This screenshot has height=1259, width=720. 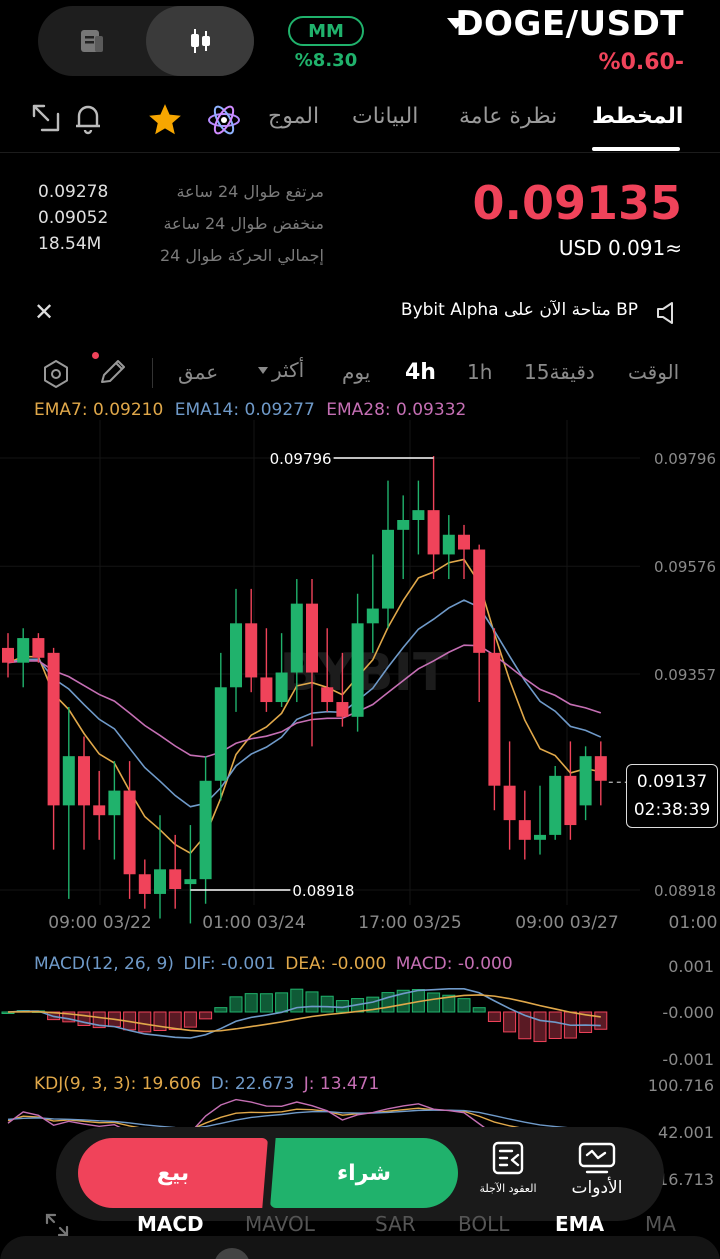 What do you see at coordinates (360, 152) in the screenshot?
I see `divider` at bounding box center [360, 152].